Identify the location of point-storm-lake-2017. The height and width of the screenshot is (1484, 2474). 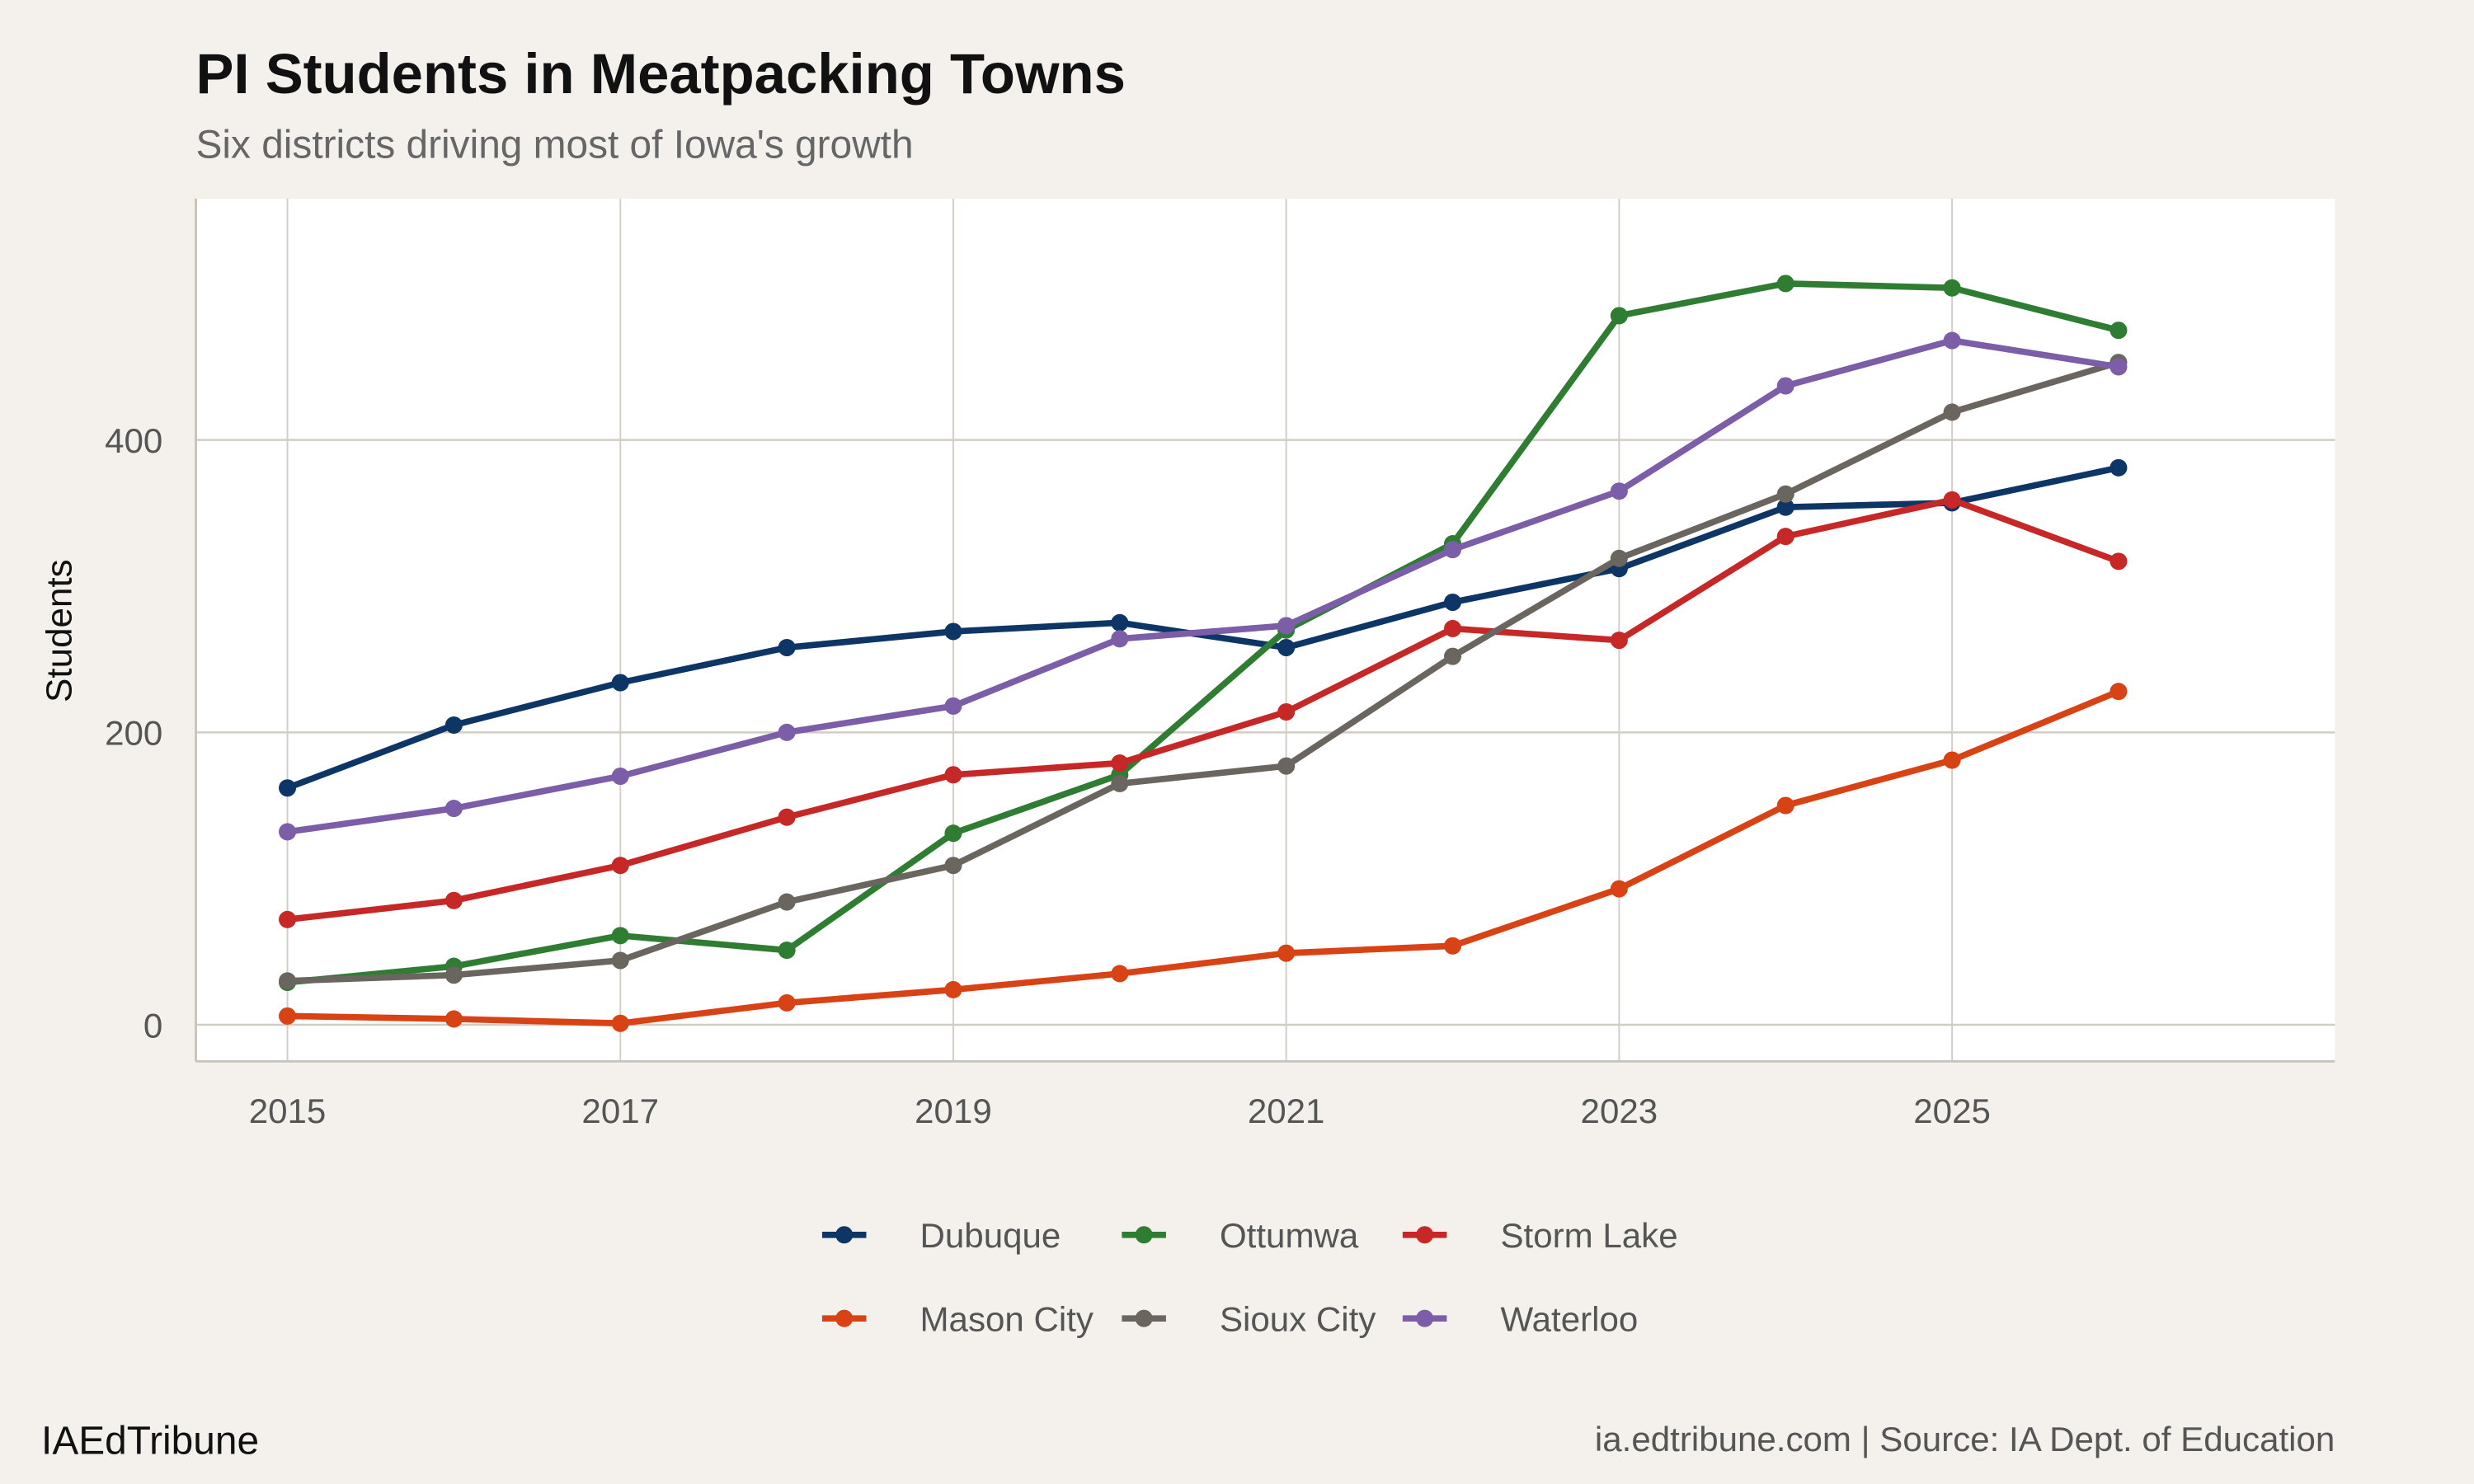
(620, 866).